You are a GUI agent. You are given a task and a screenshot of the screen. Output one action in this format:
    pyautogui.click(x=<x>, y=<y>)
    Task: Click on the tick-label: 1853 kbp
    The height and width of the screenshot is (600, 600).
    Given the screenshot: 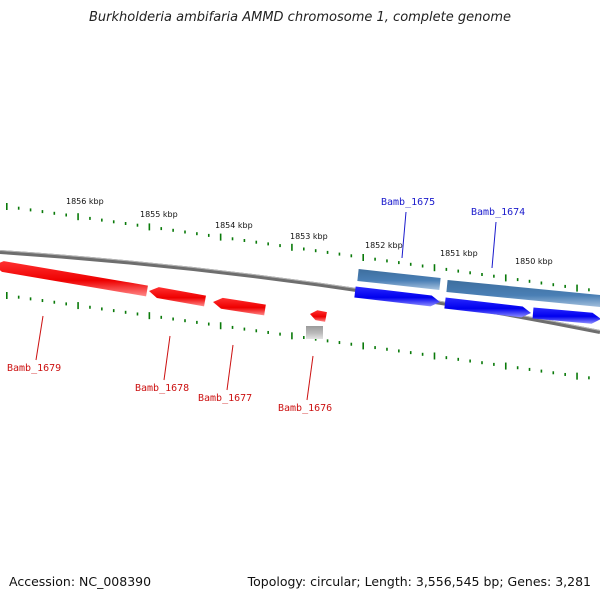 What is the action you would take?
    pyautogui.click(x=309, y=236)
    